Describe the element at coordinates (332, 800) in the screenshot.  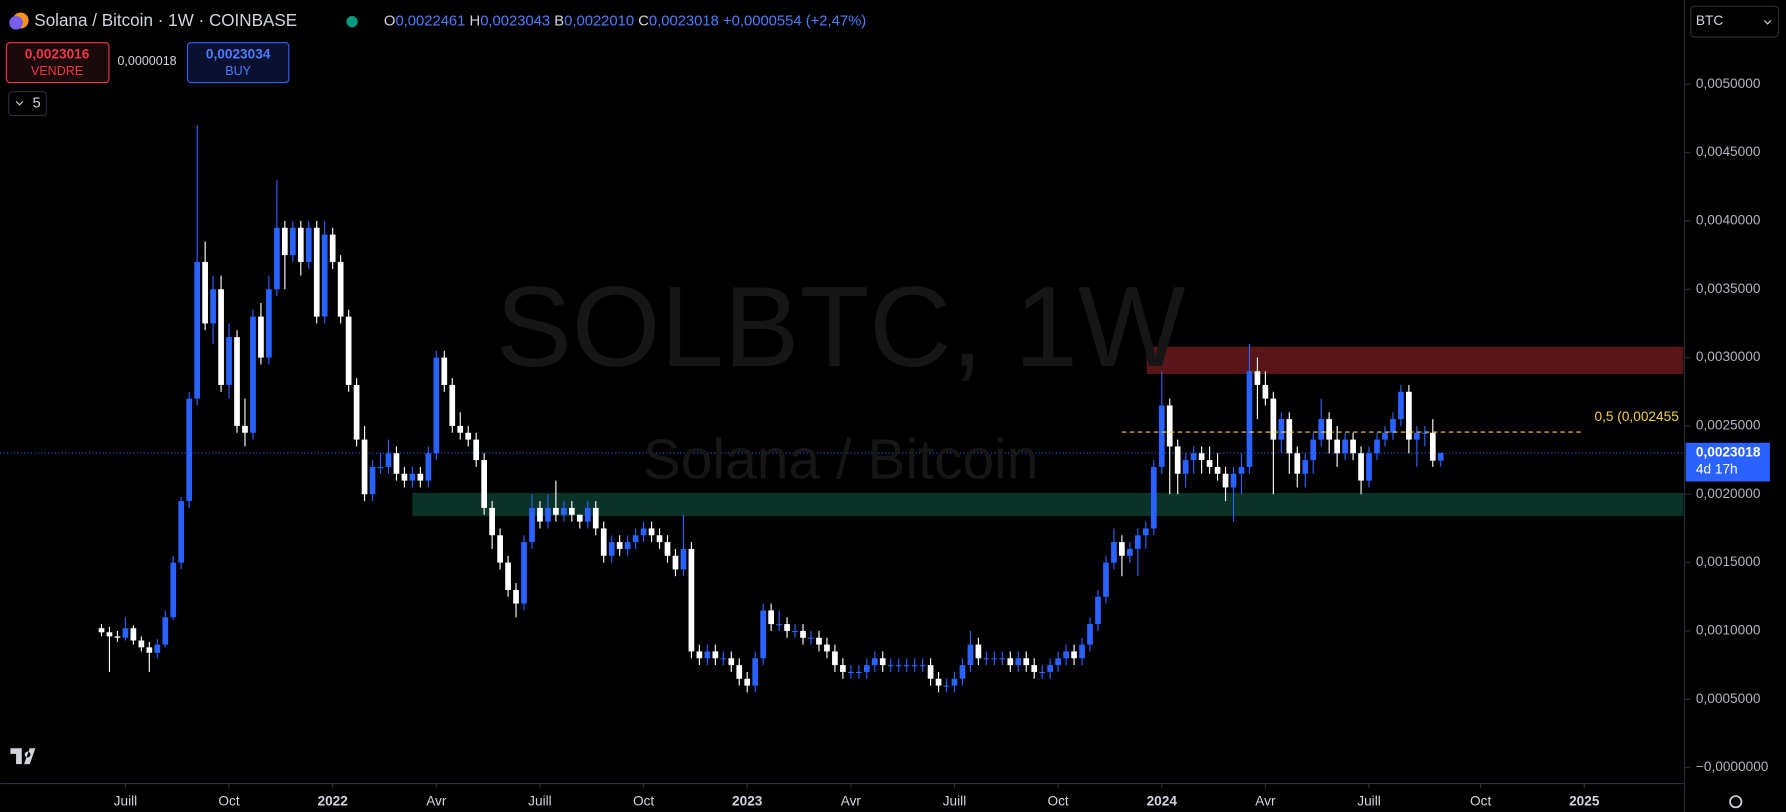
I see `x-tick-label: 2022` at that location.